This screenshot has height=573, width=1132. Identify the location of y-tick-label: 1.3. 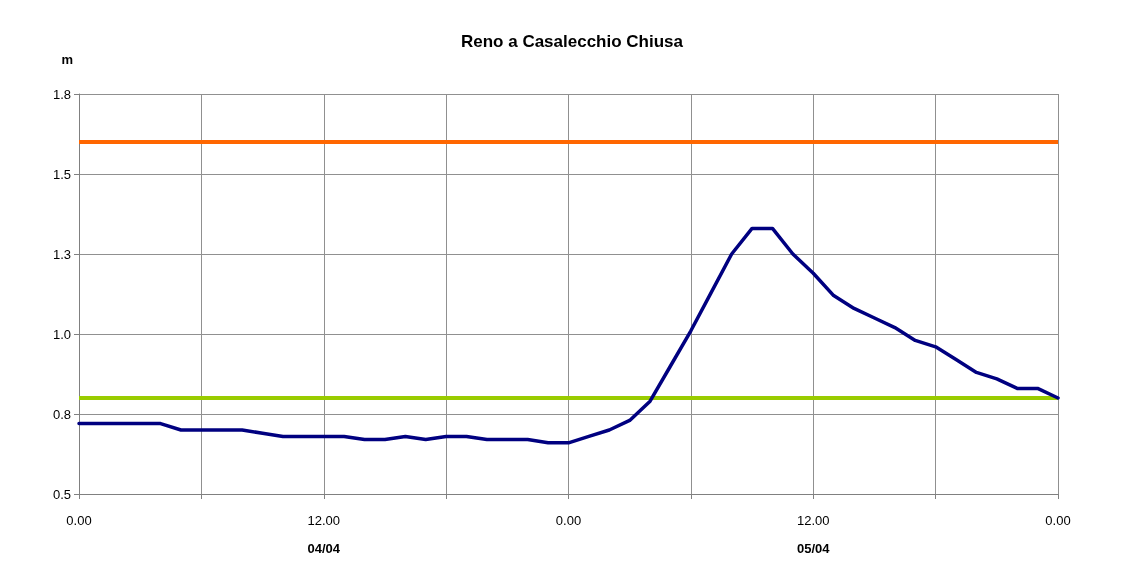
(61, 254).